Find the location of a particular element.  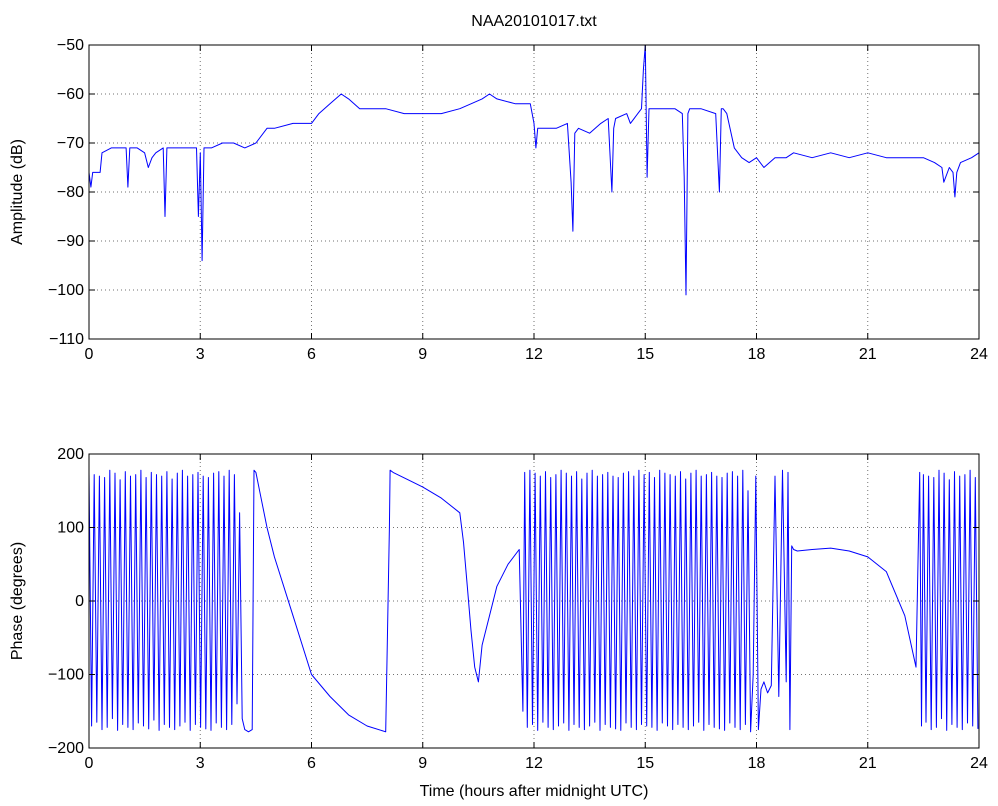

x-axis-label: Time (hours after midnight UTC) is located at coordinates (534, 791).